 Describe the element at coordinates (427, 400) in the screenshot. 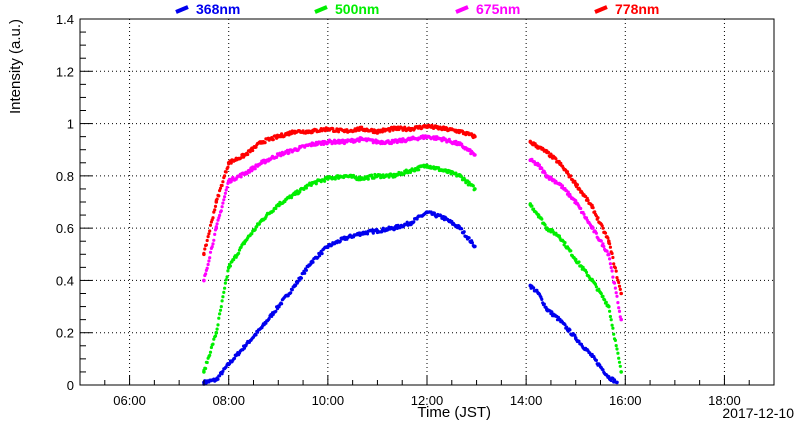

I see `x-tick-label: 12:00` at that location.